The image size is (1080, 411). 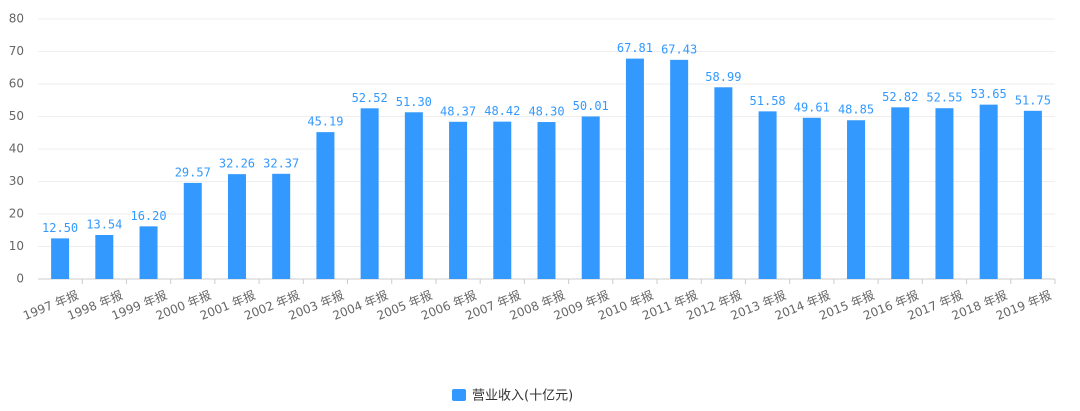 What do you see at coordinates (325, 122) in the screenshot?
I see `data-label: 45.19` at bounding box center [325, 122].